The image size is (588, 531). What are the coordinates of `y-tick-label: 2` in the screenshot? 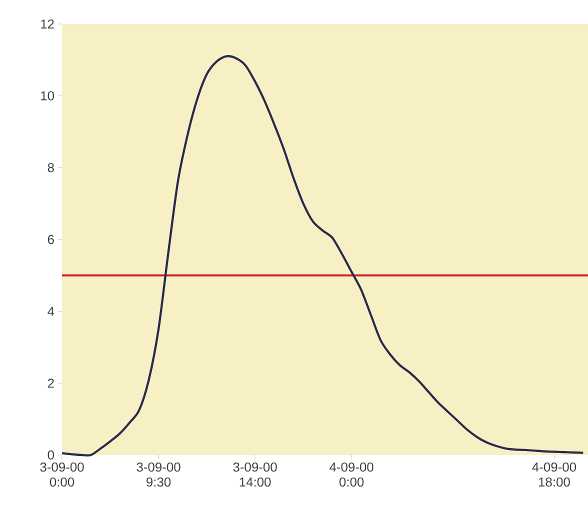 It's located at (51, 383).